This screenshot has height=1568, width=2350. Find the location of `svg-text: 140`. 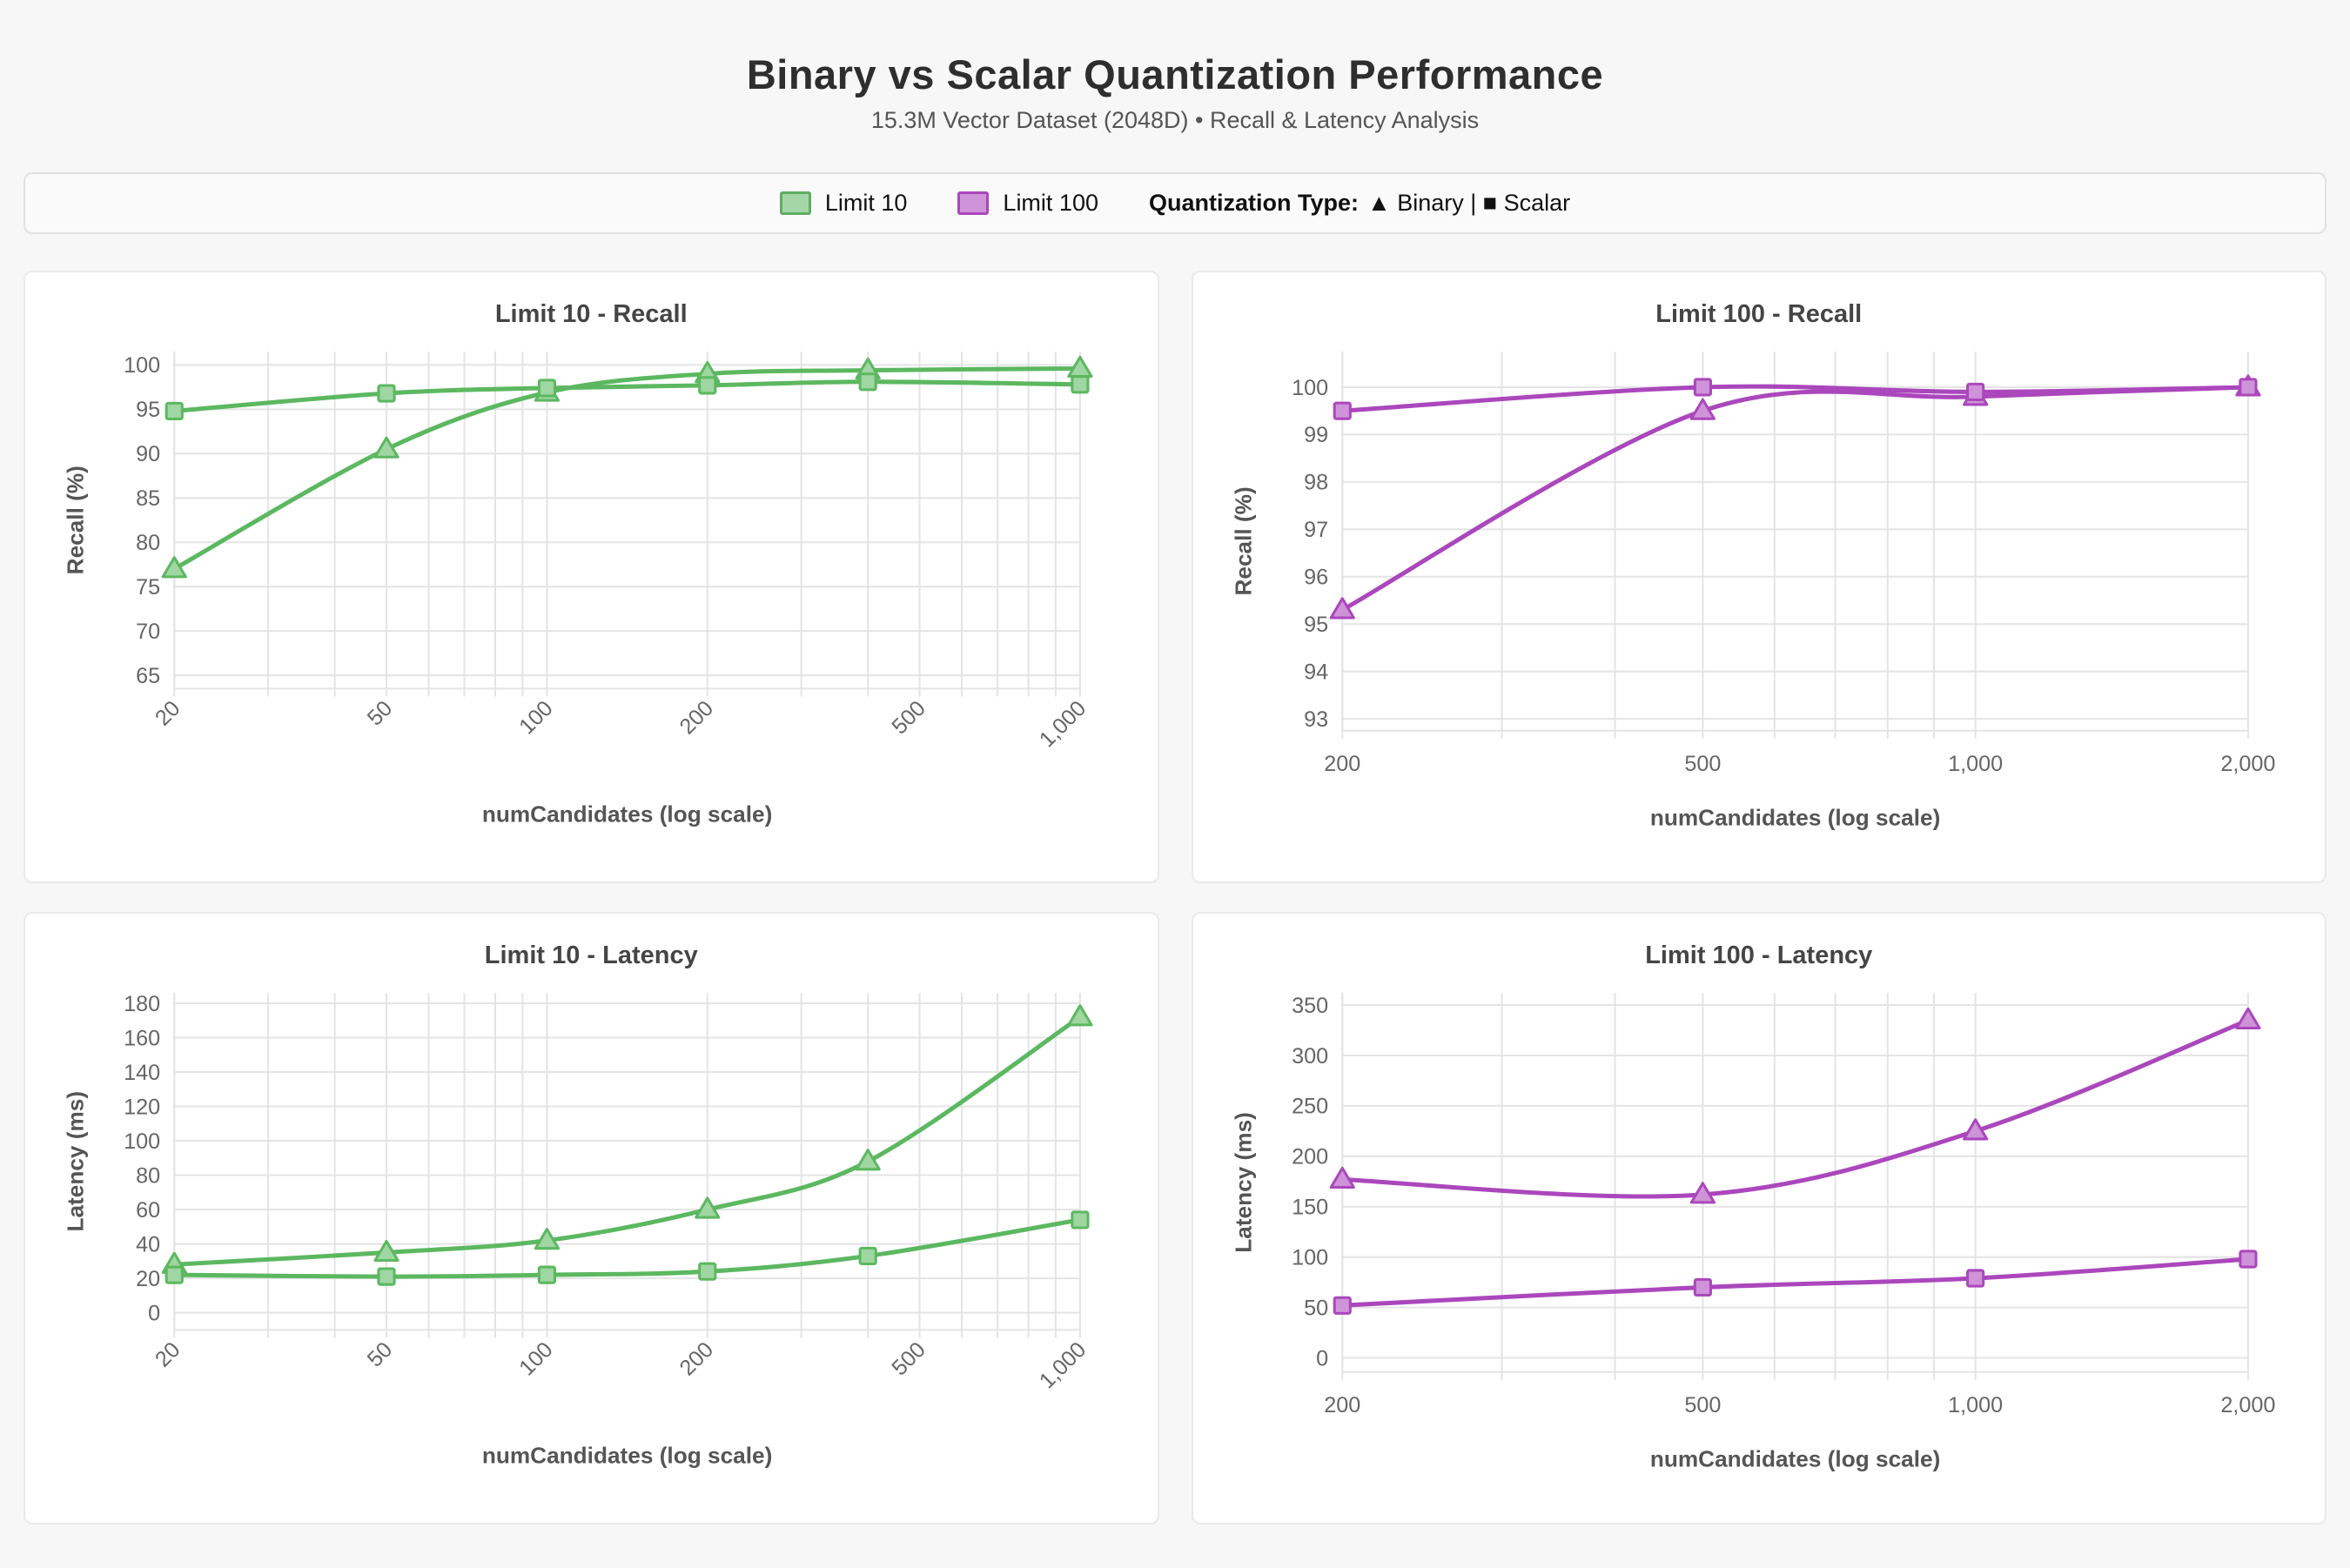

svg-text: 140 is located at coordinates (142, 1073).